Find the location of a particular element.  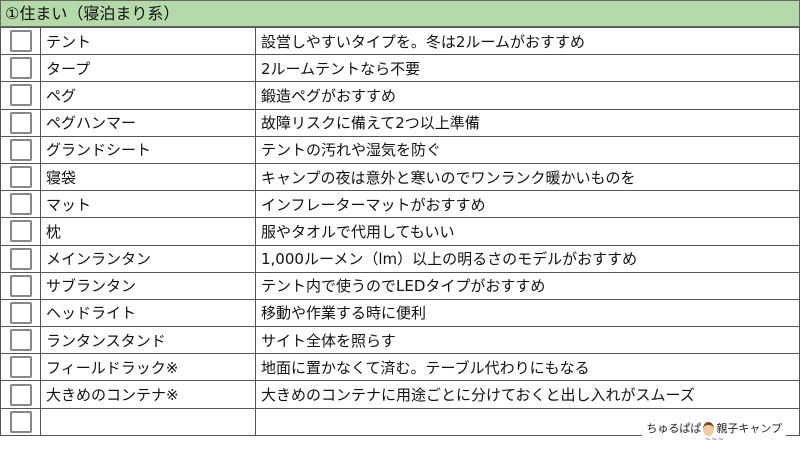

item-note: キャンプの夜は意外と寒いのでワンランク暖かいものを is located at coordinates (527, 177).